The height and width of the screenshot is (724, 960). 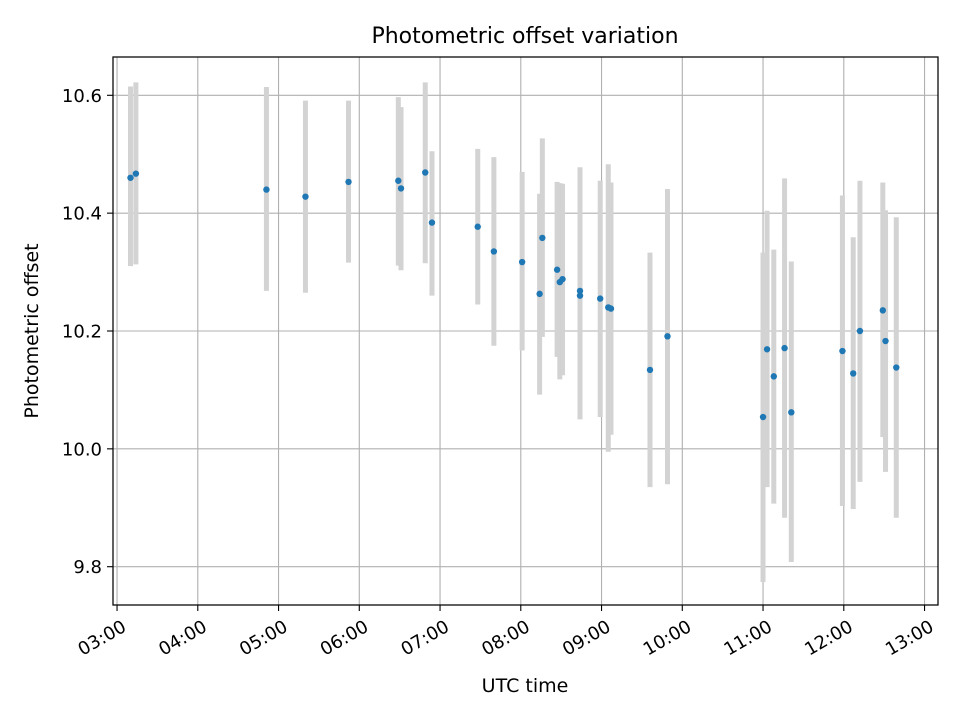 I want to click on y-axis-label: Photometric offset, so click(x=32, y=330).